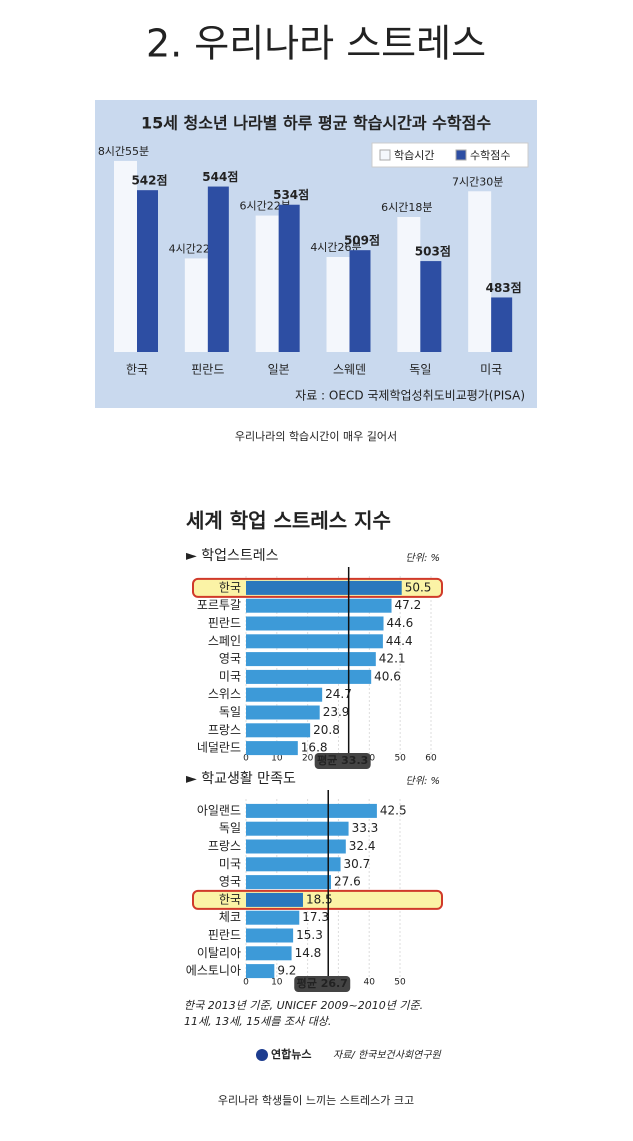 This screenshot has width=633, height=1141. What do you see at coordinates (326, 730) in the screenshot?
I see `data-label: 20.8` at bounding box center [326, 730].